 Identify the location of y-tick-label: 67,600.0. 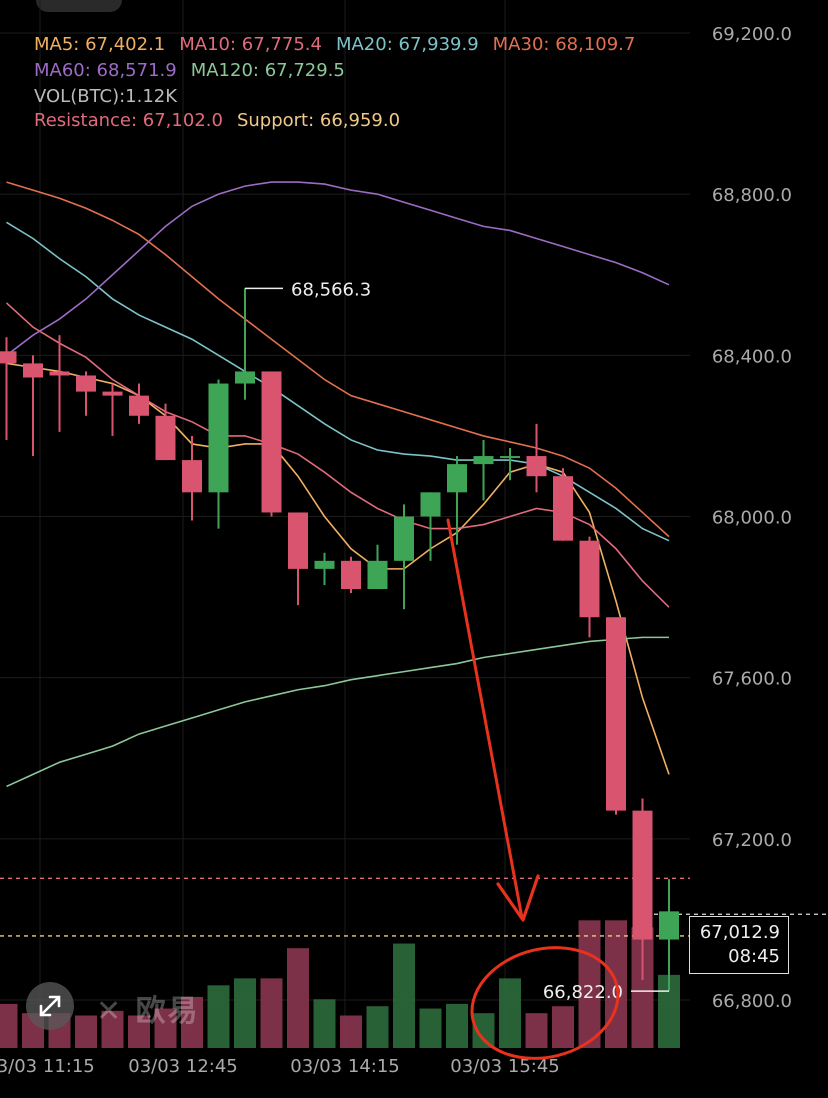
(752, 679).